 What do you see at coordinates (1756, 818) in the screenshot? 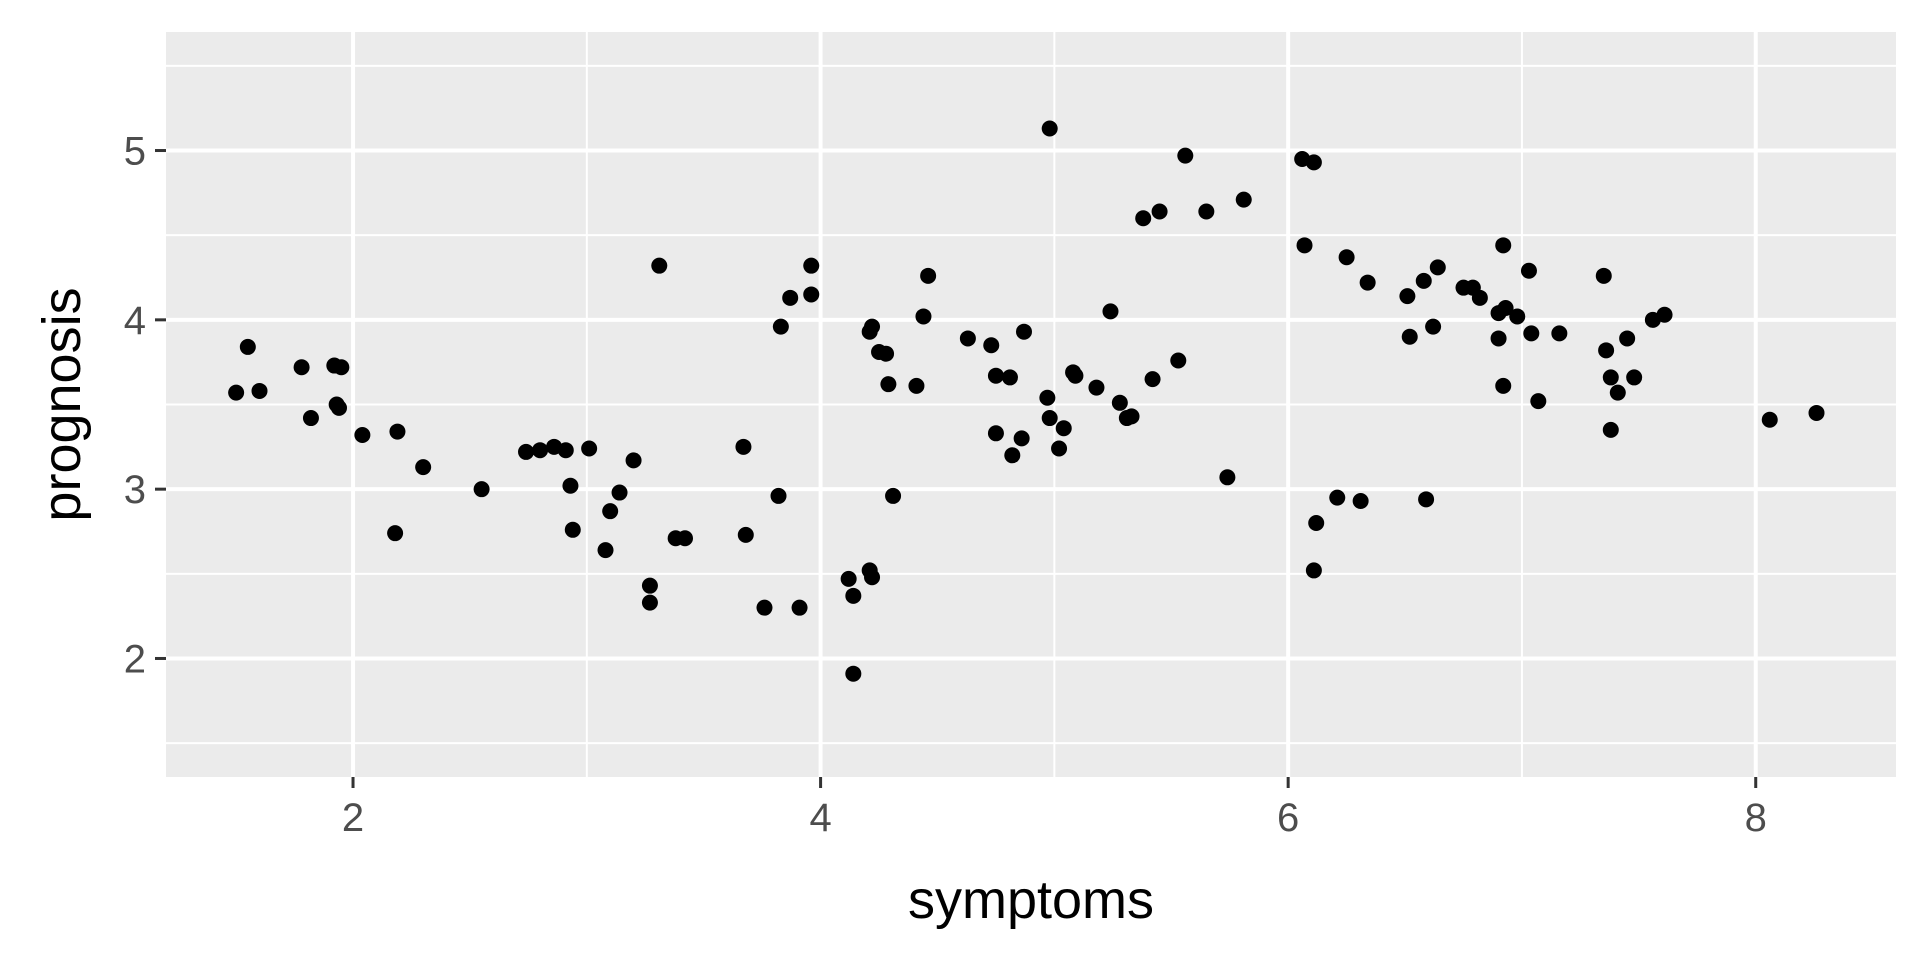
I see `x-tick-label: 8` at bounding box center [1756, 818].